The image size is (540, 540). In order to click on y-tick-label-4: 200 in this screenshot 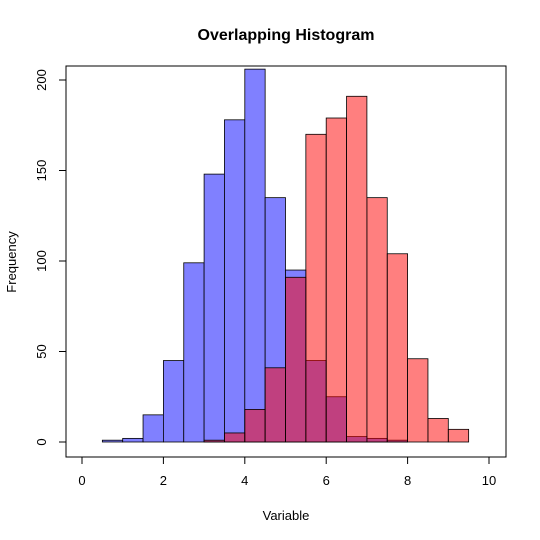, I will do `click(41, 80)`.